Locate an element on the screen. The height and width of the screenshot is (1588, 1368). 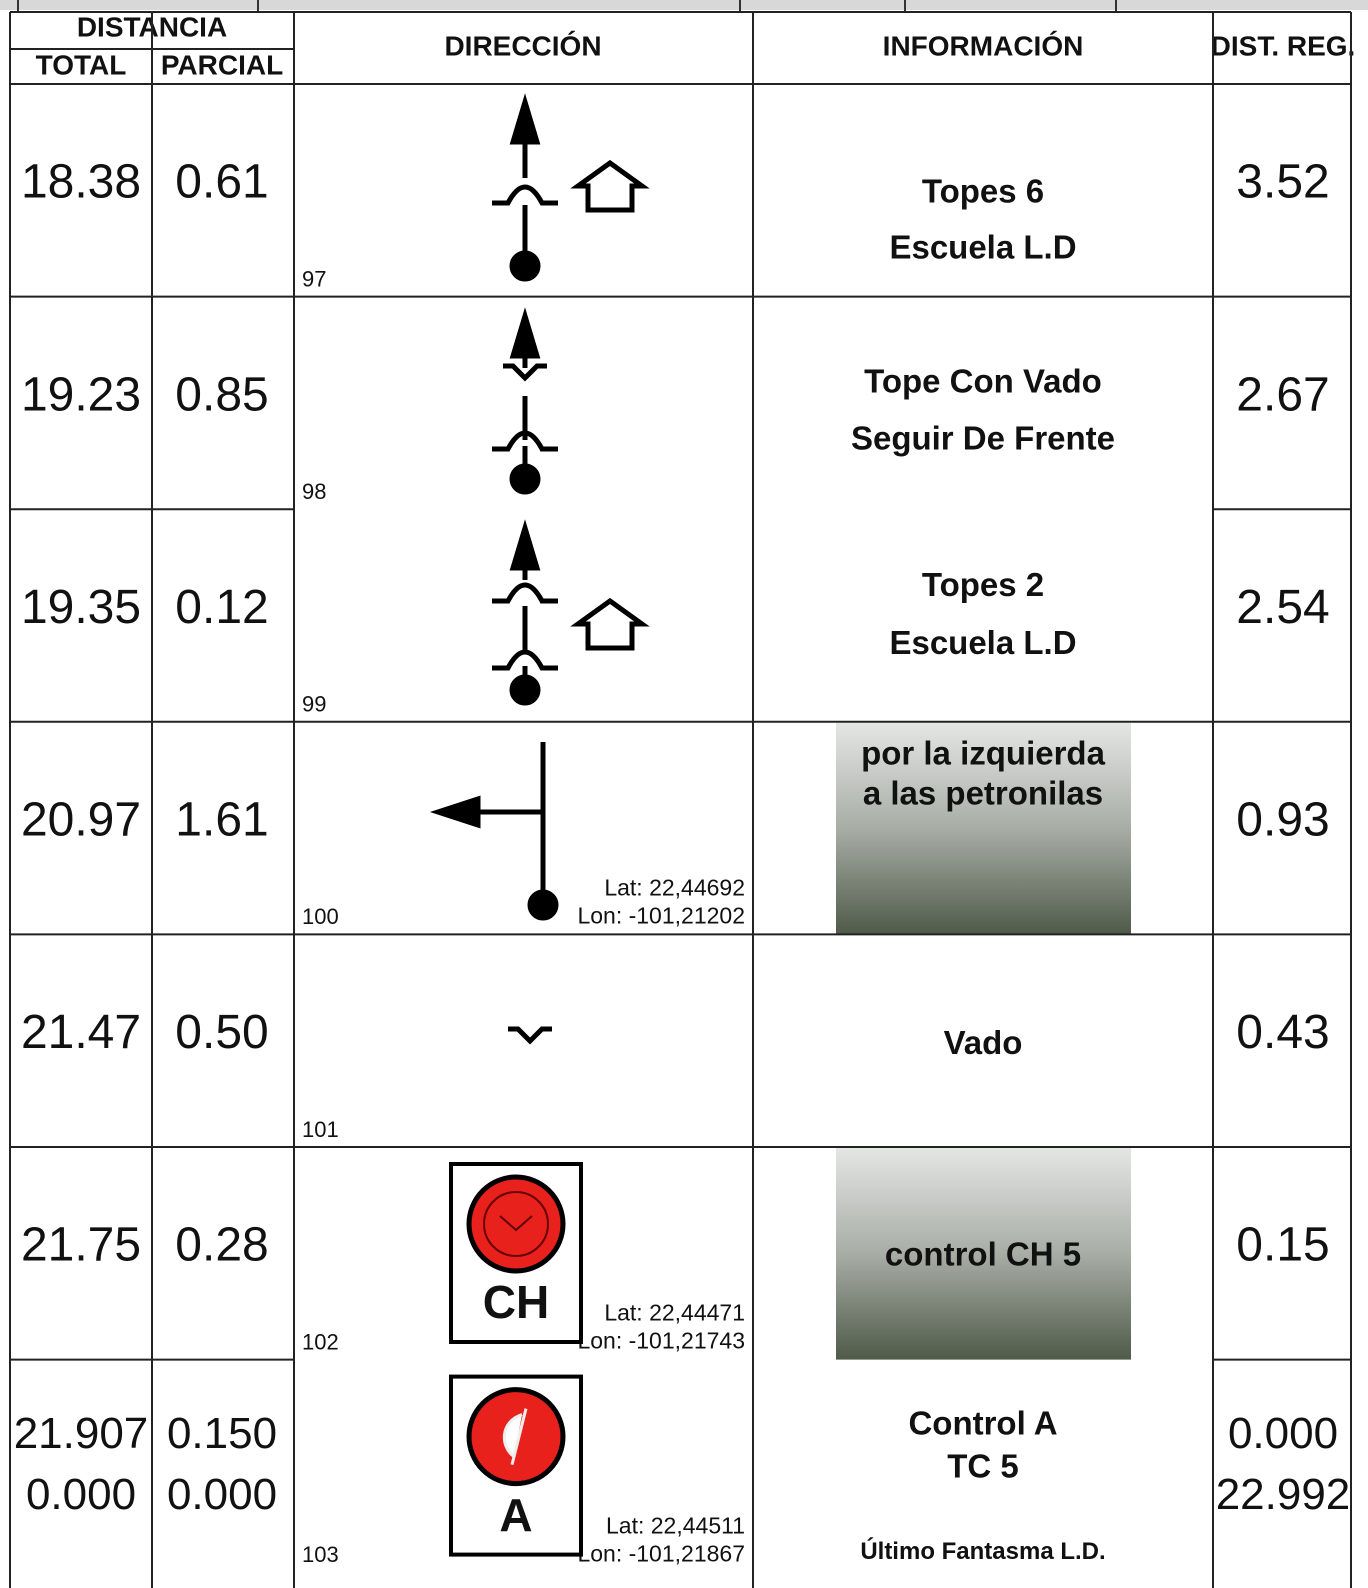
dist-reg-value: 2.54 is located at coordinates (1282, 607).